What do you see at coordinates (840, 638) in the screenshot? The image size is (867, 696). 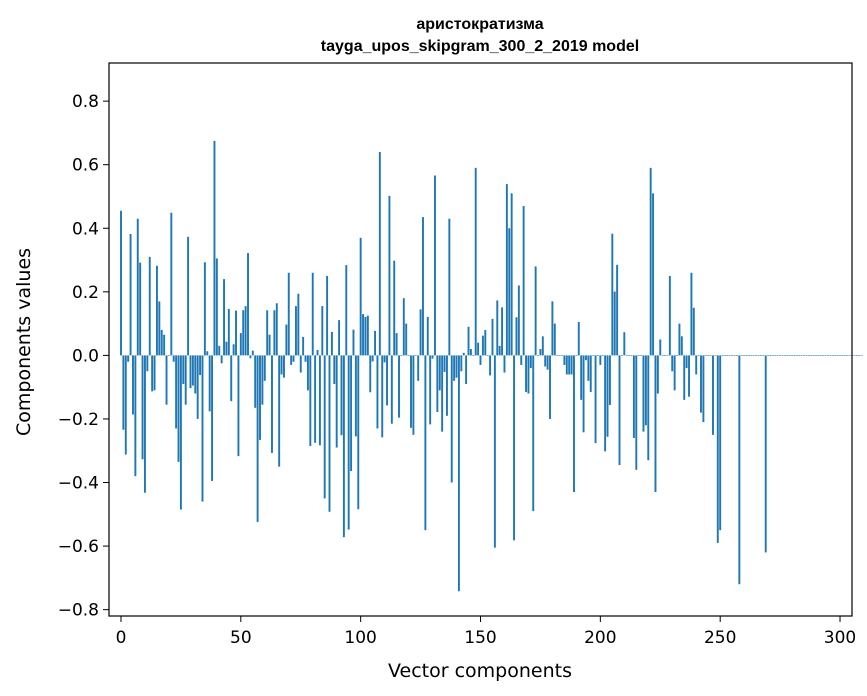 I see `x-tick-label: 300` at bounding box center [840, 638].